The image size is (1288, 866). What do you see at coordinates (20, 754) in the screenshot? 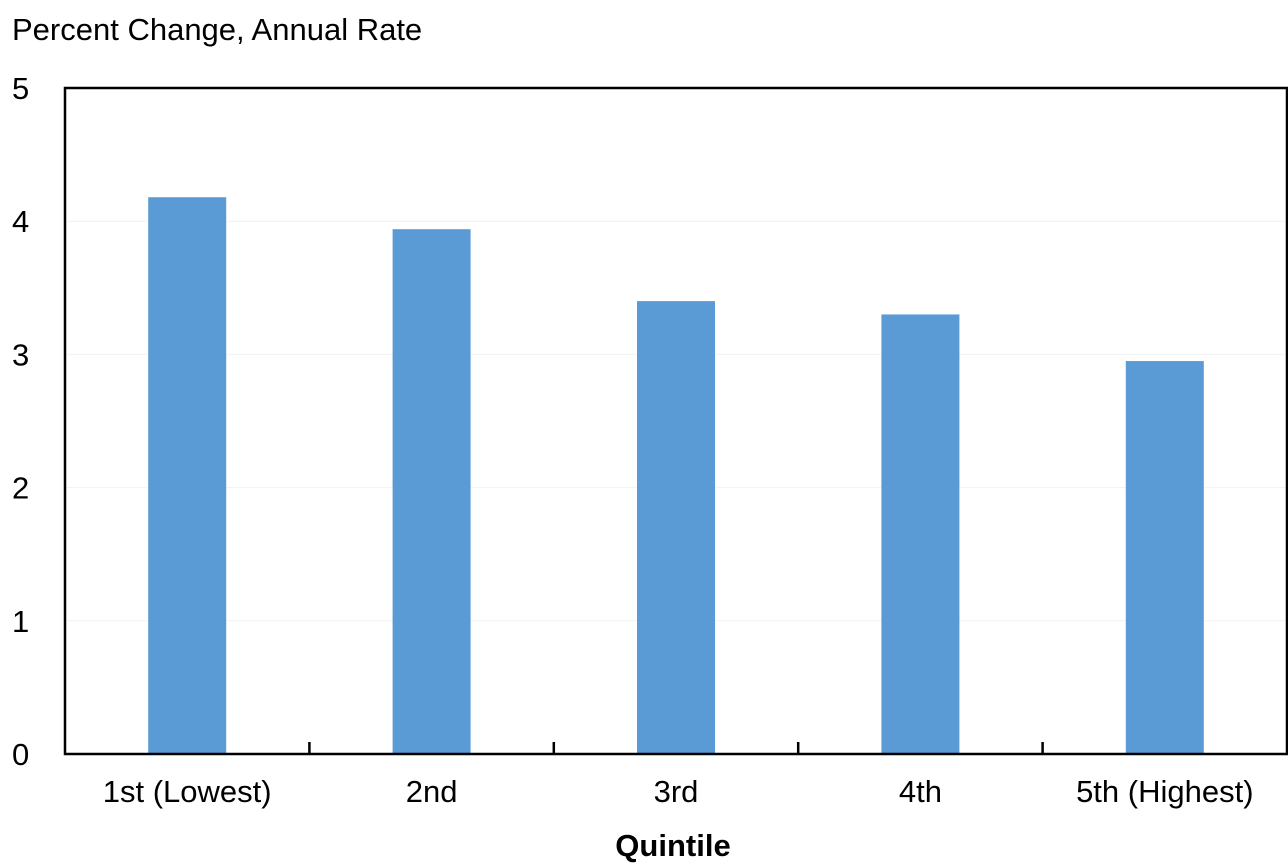
I see `y-tick-label-0: 0` at bounding box center [20, 754].